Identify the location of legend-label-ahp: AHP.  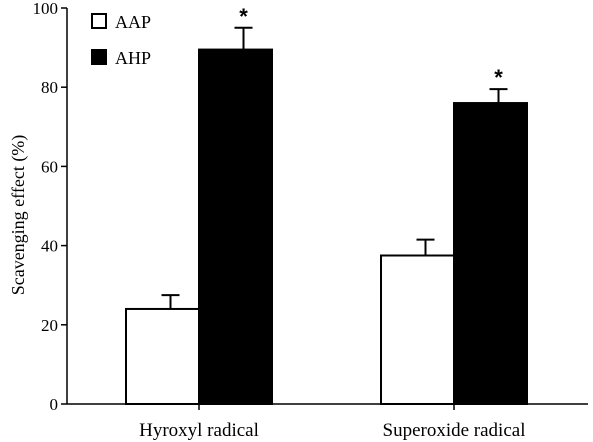
(133, 58).